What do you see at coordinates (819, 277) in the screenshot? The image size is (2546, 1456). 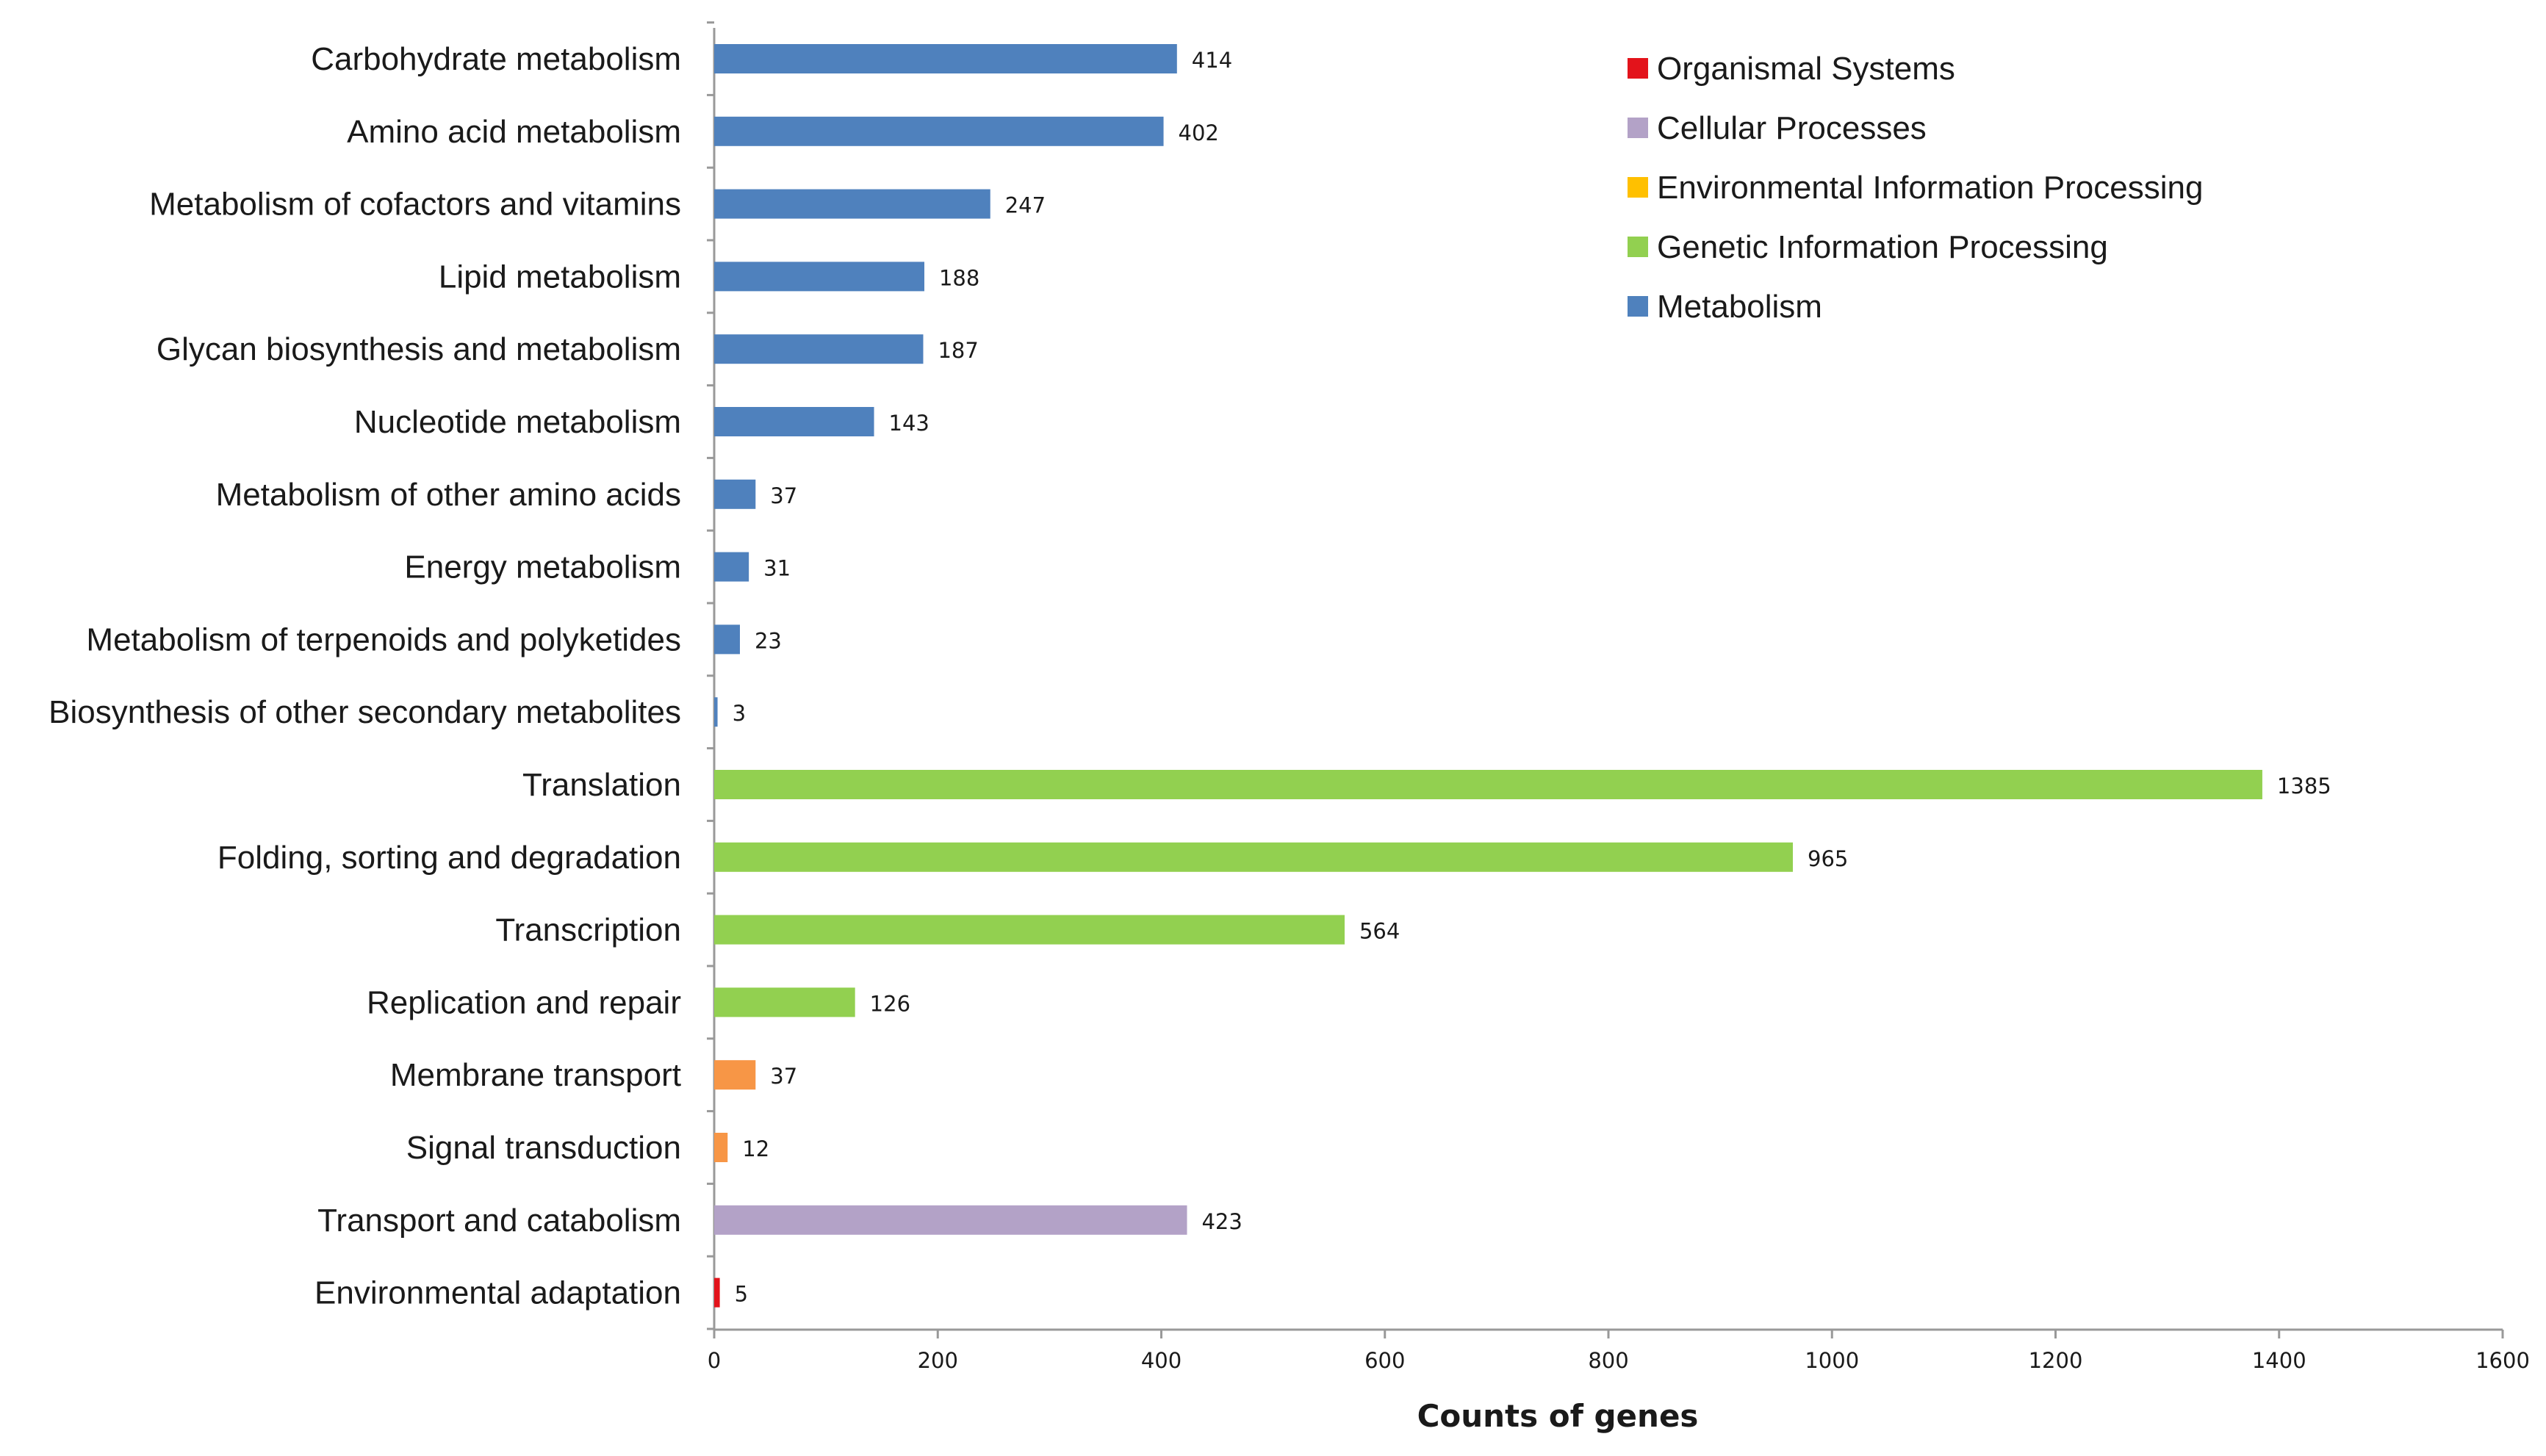 I see `bar-lipid-metabolism` at bounding box center [819, 277].